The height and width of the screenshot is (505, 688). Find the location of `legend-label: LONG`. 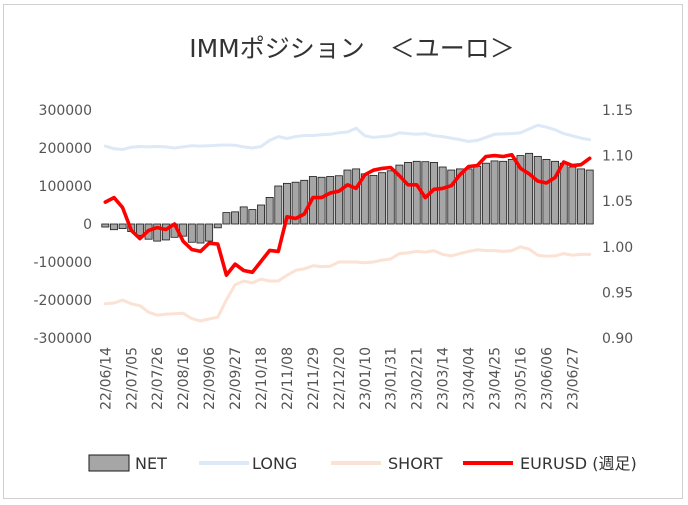

legend-label: LONG is located at coordinates (274, 463).